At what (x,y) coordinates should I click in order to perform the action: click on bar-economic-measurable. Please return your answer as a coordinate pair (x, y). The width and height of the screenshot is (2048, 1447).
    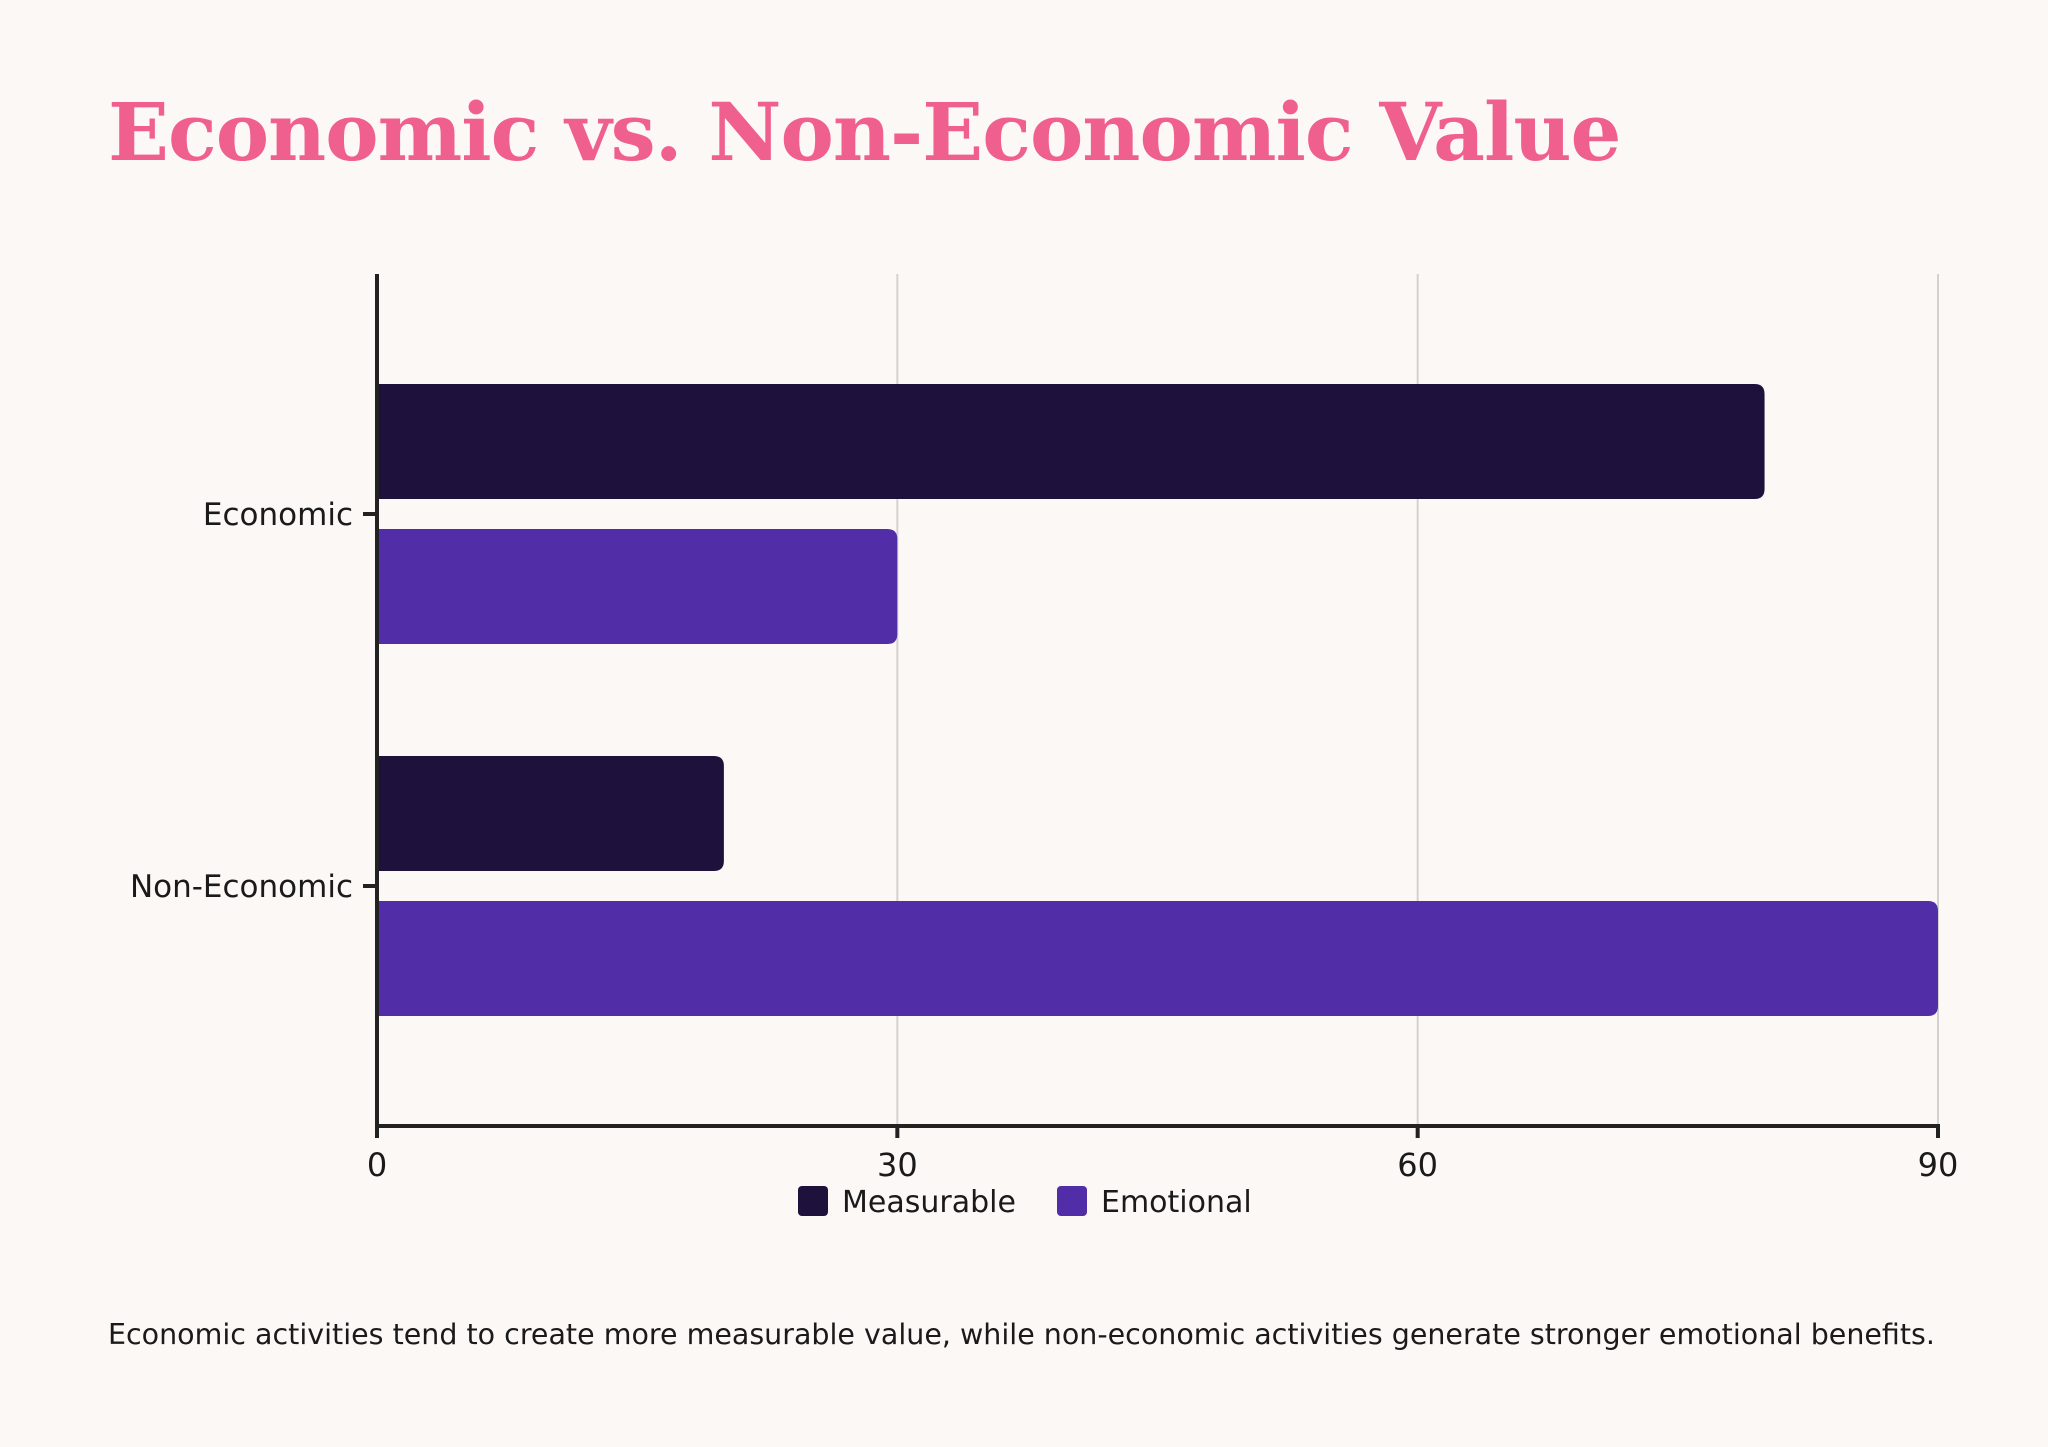
    Looking at the image, I should click on (1071, 441).